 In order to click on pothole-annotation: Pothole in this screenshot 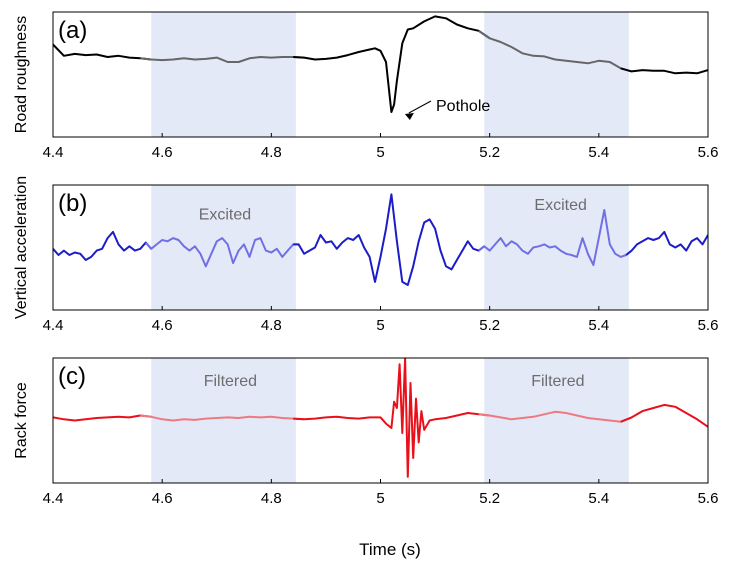, I will do `click(463, 106)`.